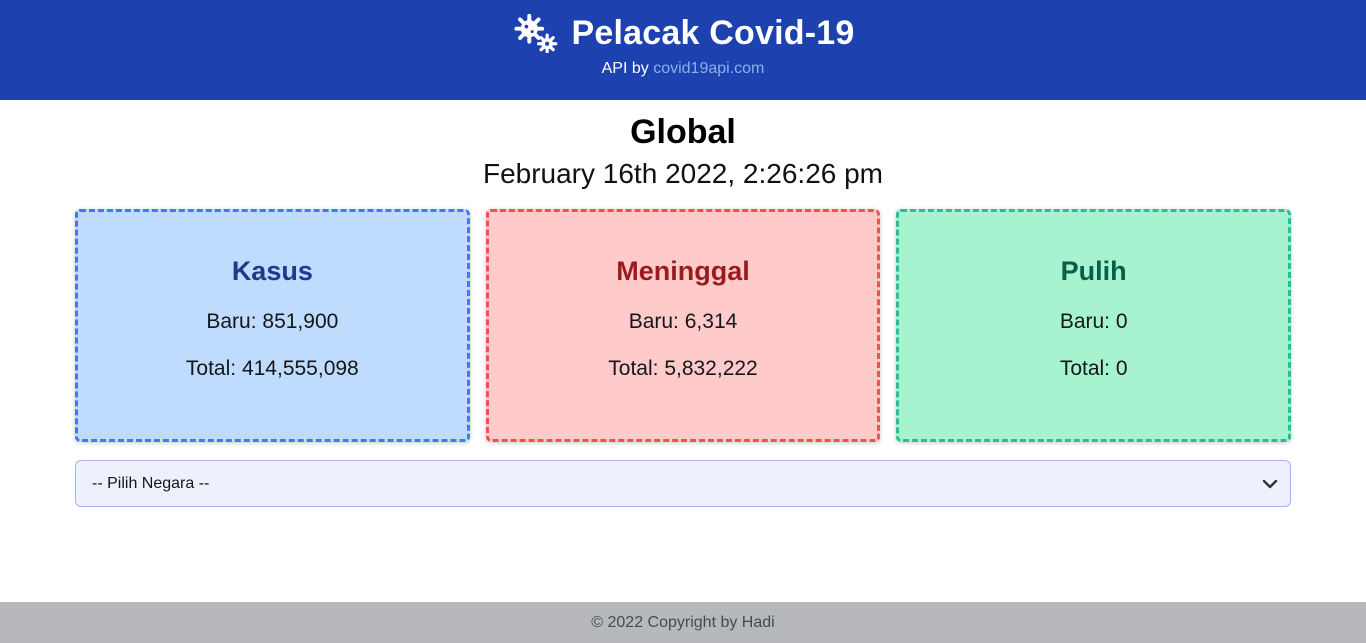  I want to click on card-pulih: Pulih Baru: 0 Total: 0, so click(1094, 325).